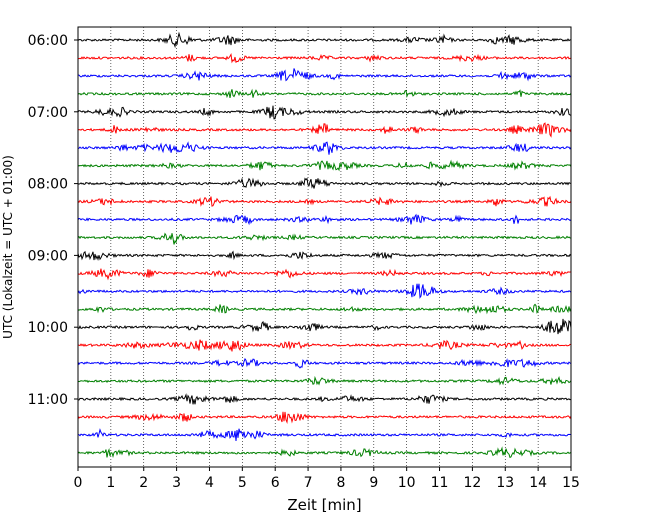  I want to click on x-tick-label: 12, so click(472, 483).